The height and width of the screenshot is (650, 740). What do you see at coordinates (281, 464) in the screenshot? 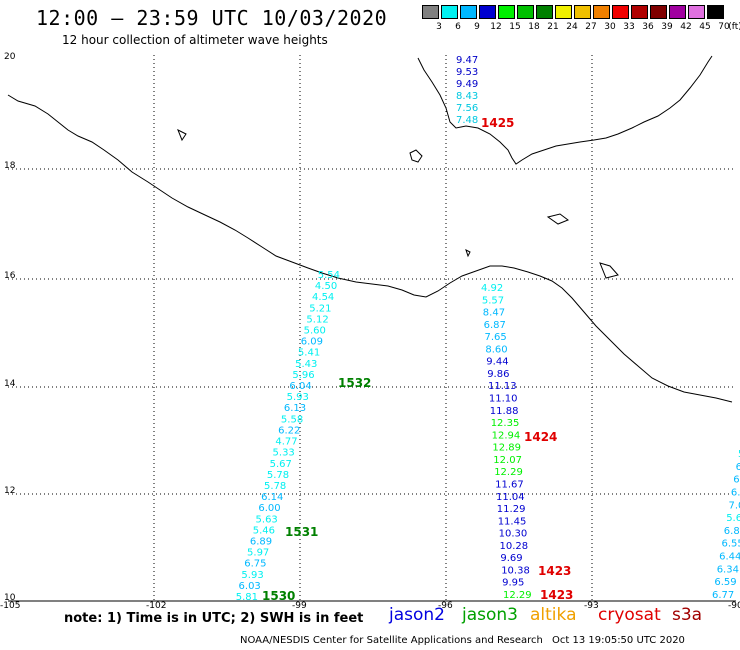
I see `swh-value: 5.67` at bounding box center [281, 464].